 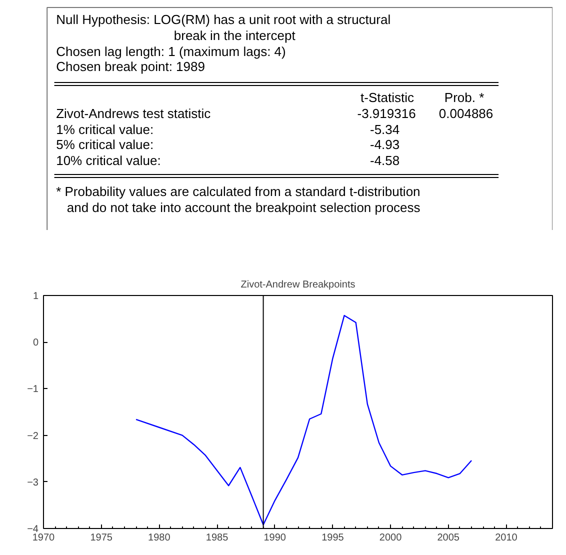 I want to click on x-tick-label: 1985, so click(x=217, y=538).